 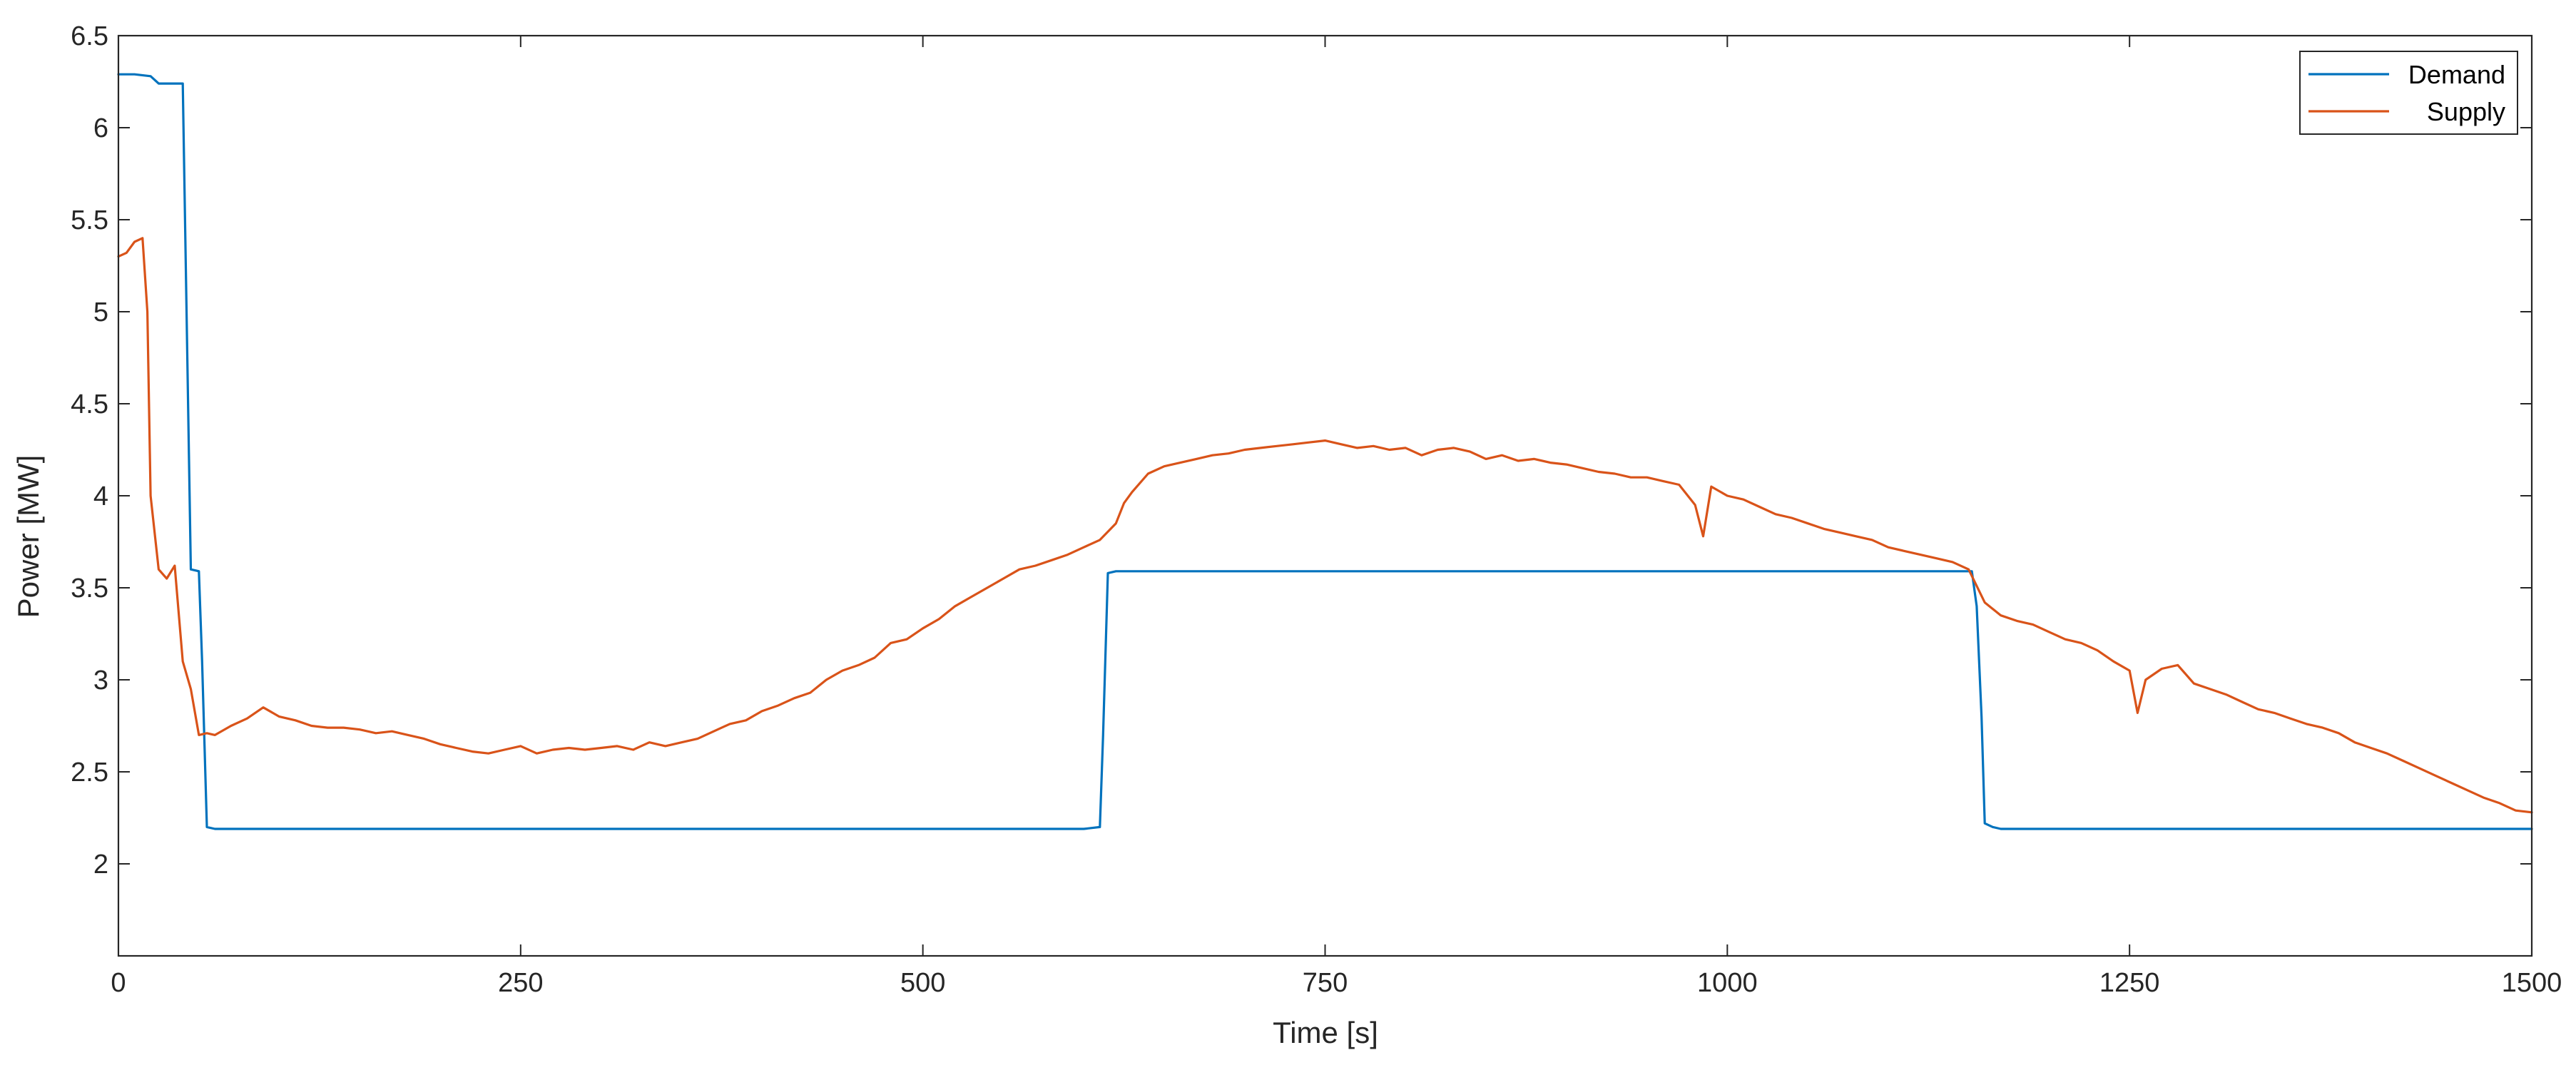 What do you see at coordinates (922, 983) in the screenshot?
I see `x-tick-label: 500` at bounding box center [922, 983].